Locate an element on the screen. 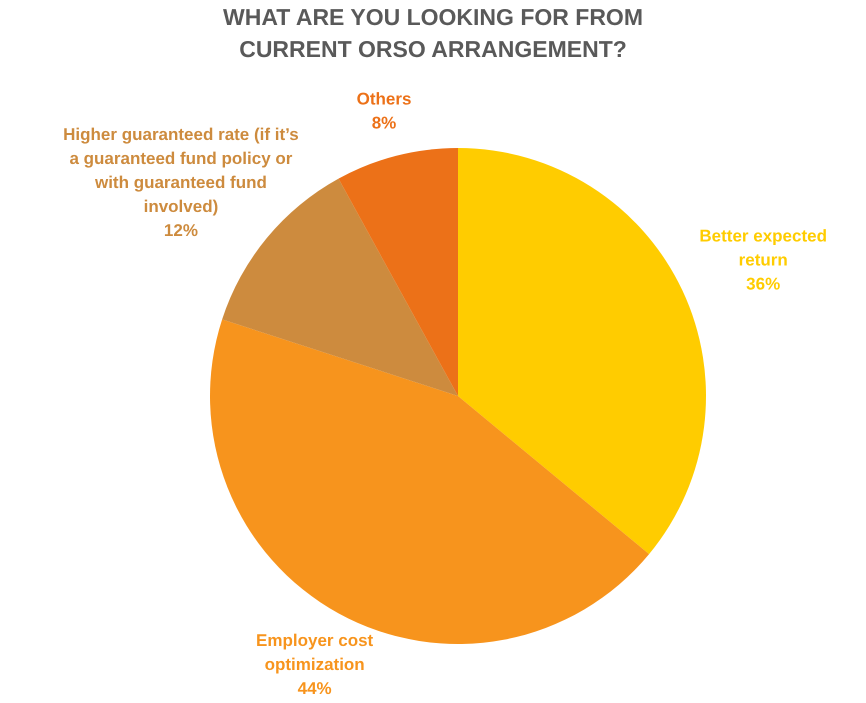 The width and height of the screenshot is (866, 703). data-label: 12% is located at coordinates (181, 230).